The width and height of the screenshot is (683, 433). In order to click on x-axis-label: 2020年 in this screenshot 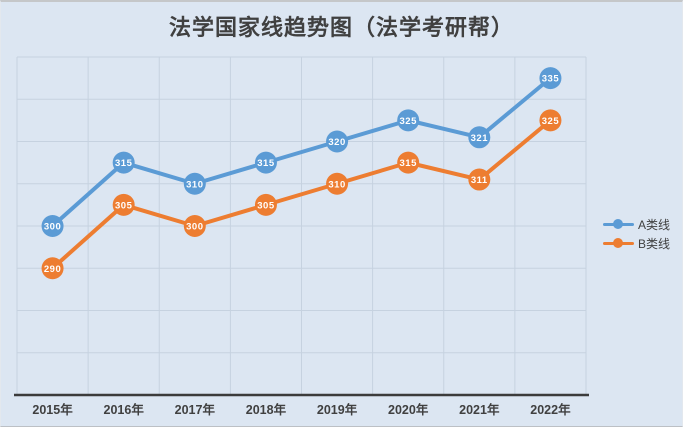, I will do `click(408, 409)`.